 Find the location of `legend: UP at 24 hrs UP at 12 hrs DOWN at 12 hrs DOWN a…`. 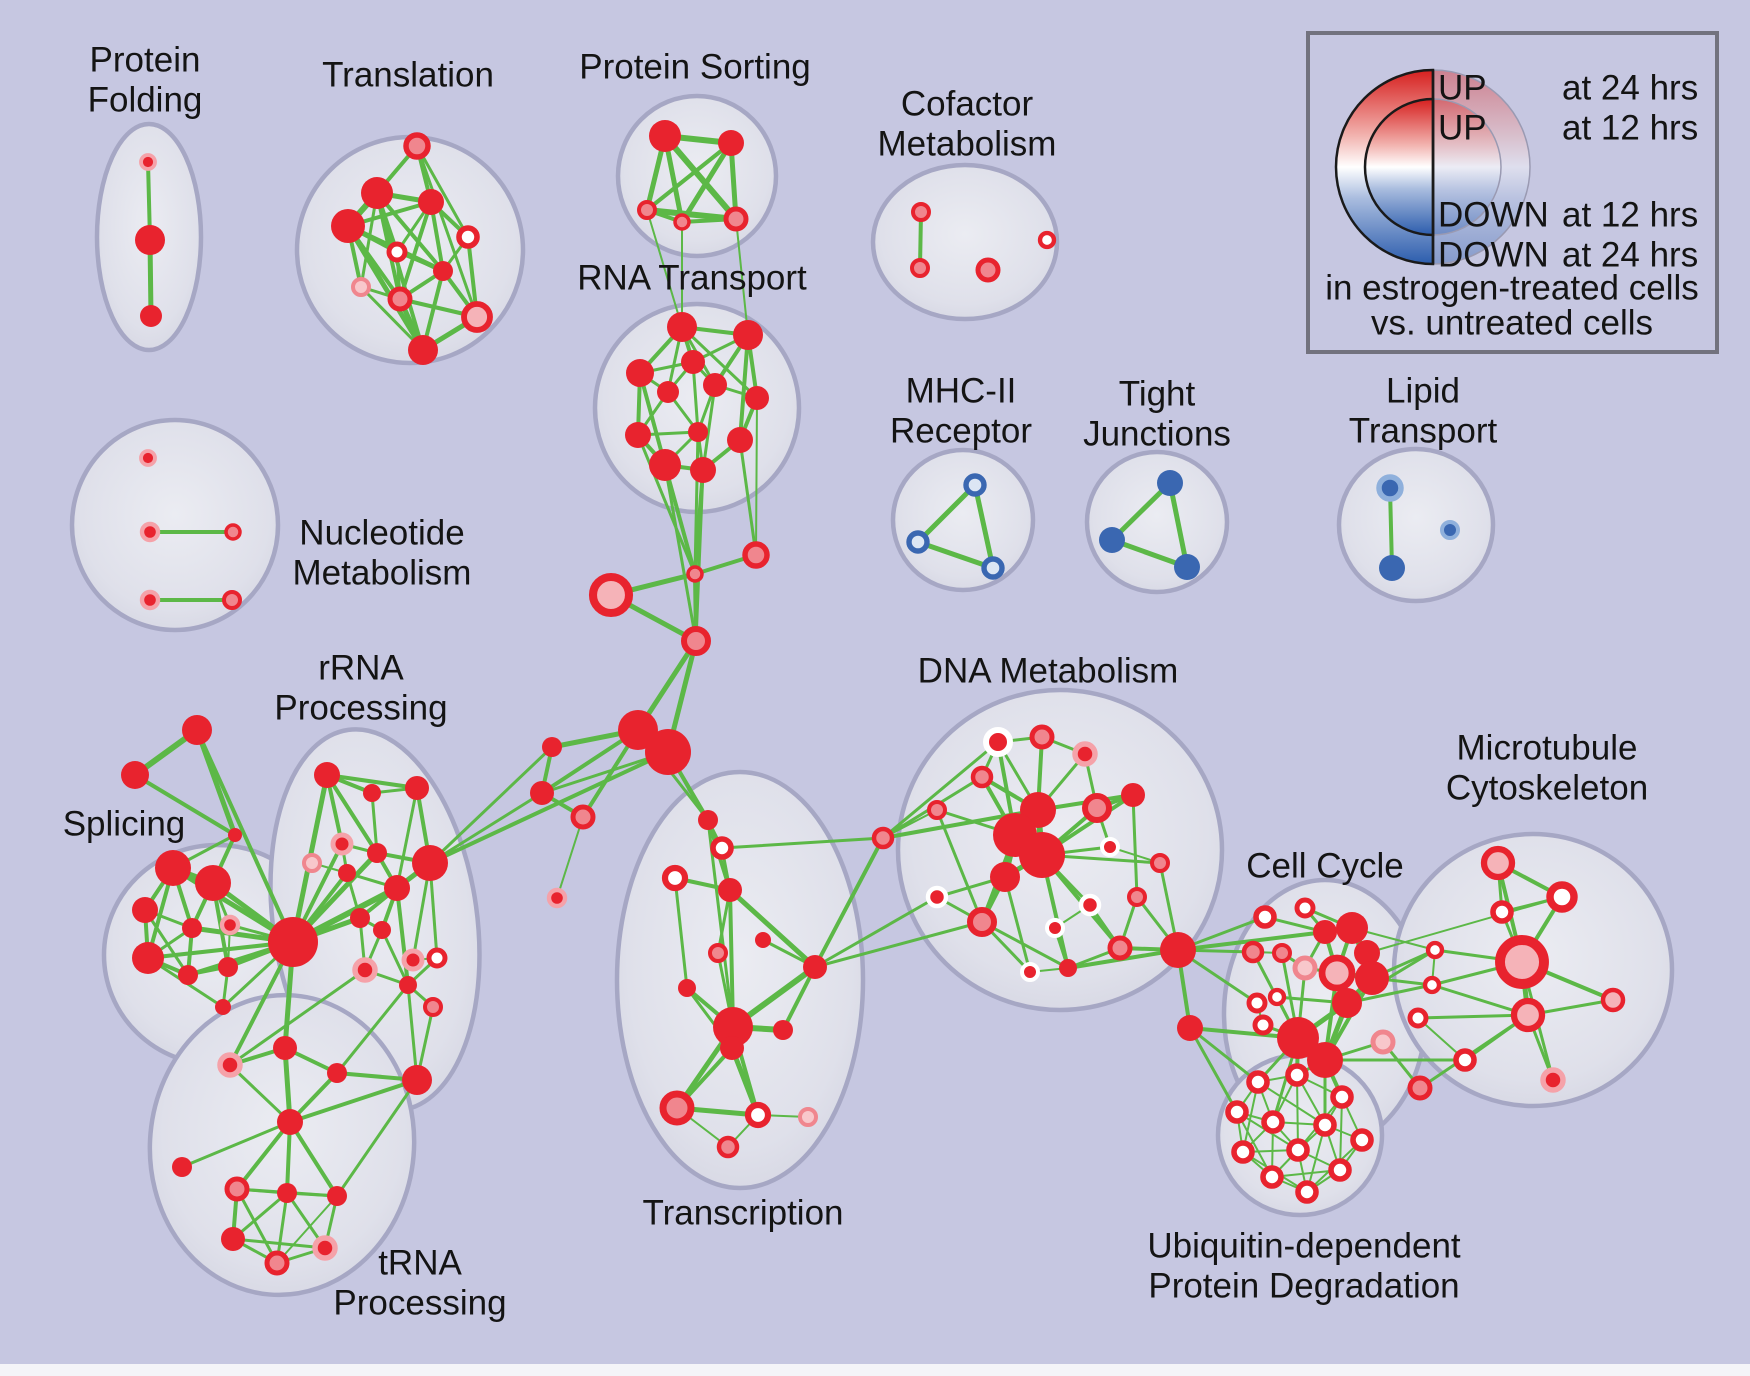

legend: UP at 24 hrs UP at 12 hrs DOWN at 12 hrs DOWN a… is located at coordinates (1512, 192).